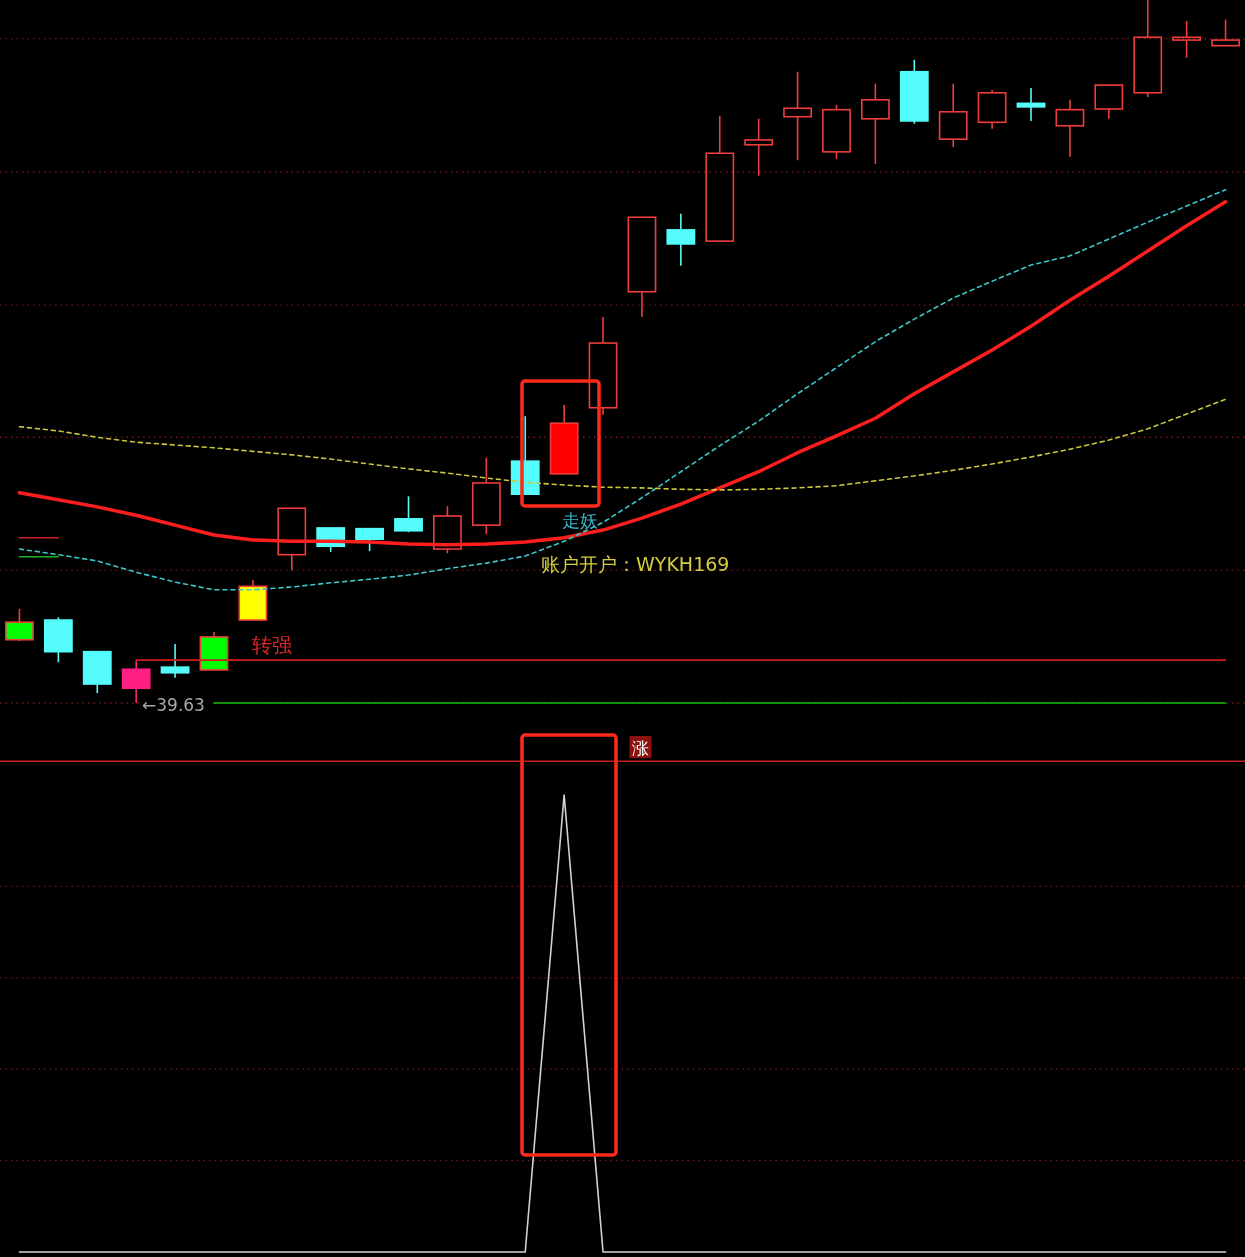 This screenshot has height=1257, width=1245. I want to click on annotation: ←39.63, so click(173, 705).